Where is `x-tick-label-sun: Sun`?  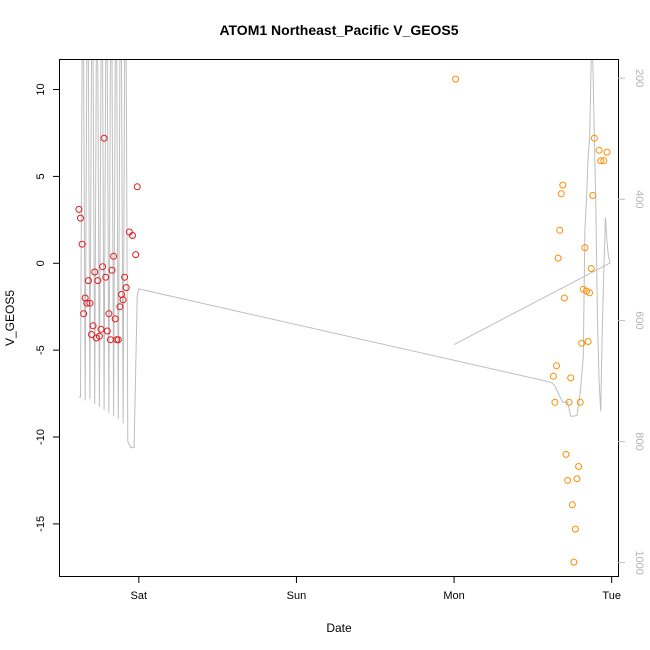 x-tick-label-sun: Sun is located at coordinates (297, 596).